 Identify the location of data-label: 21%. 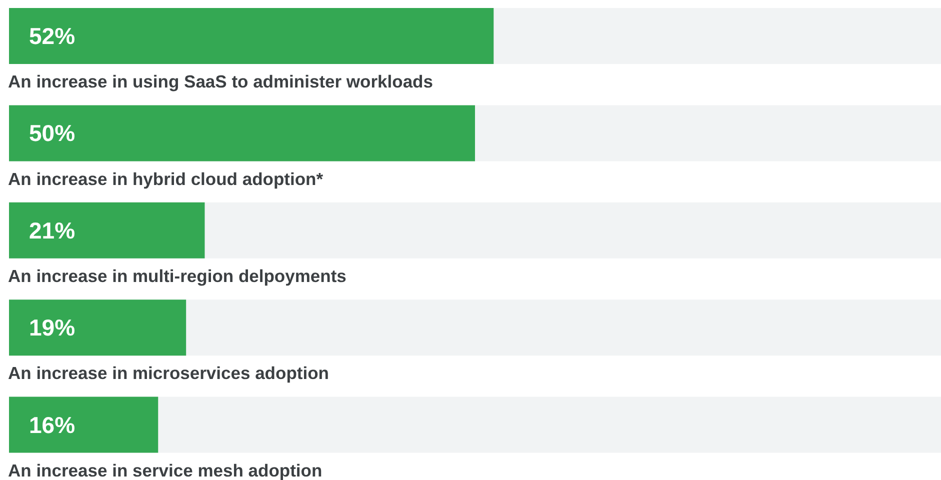
(52, 230).